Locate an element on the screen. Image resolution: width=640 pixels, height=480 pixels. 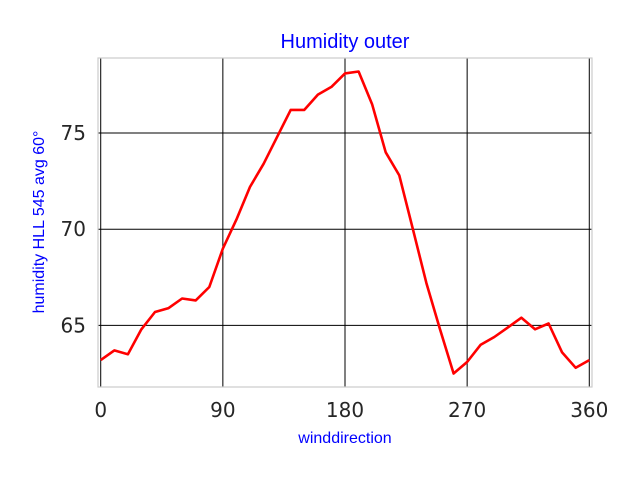
y-tick-label: 65 is located at coordinates (73, 325).